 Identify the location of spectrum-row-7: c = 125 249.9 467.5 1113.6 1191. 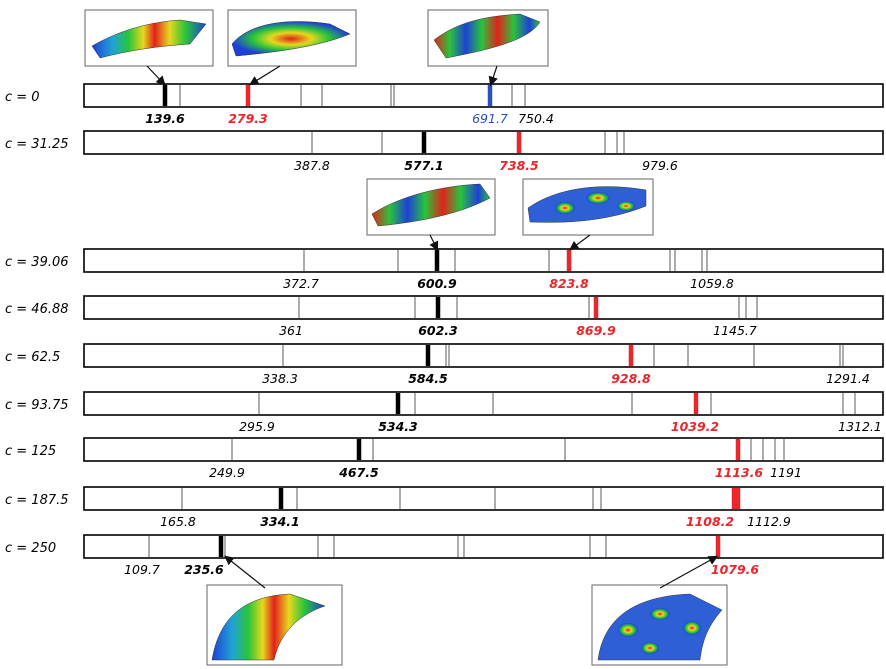
(444, 458).